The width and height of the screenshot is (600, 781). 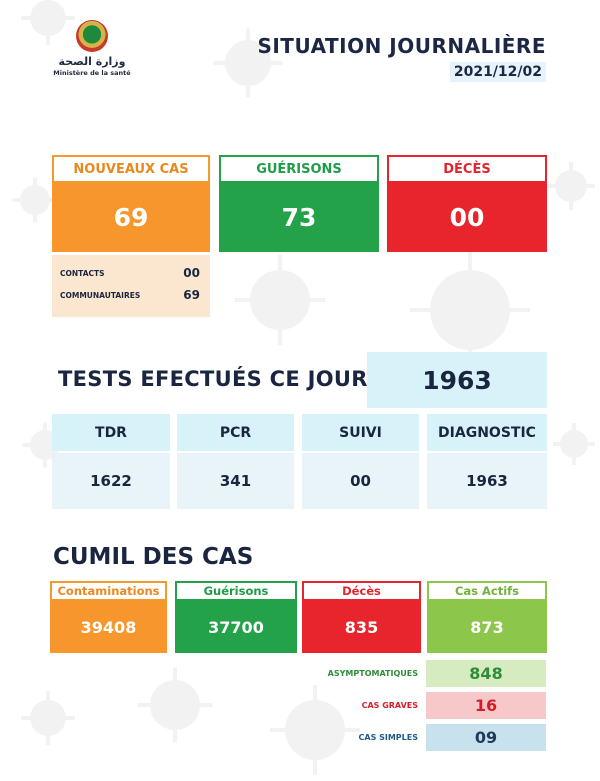 I want to click on test-header: SUIVI, so click(x=360, y=432).